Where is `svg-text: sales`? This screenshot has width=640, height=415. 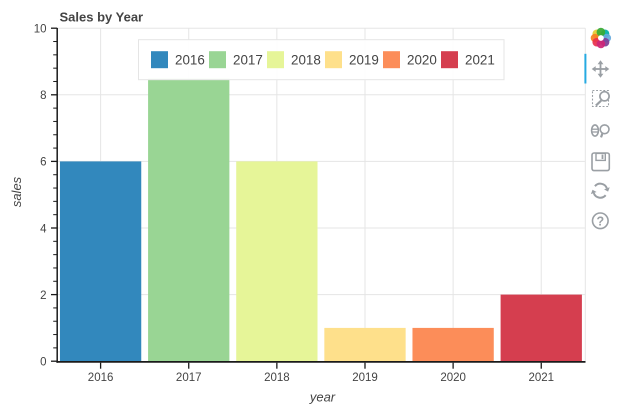 svg-text: sales is located at coordinates (16, 191).